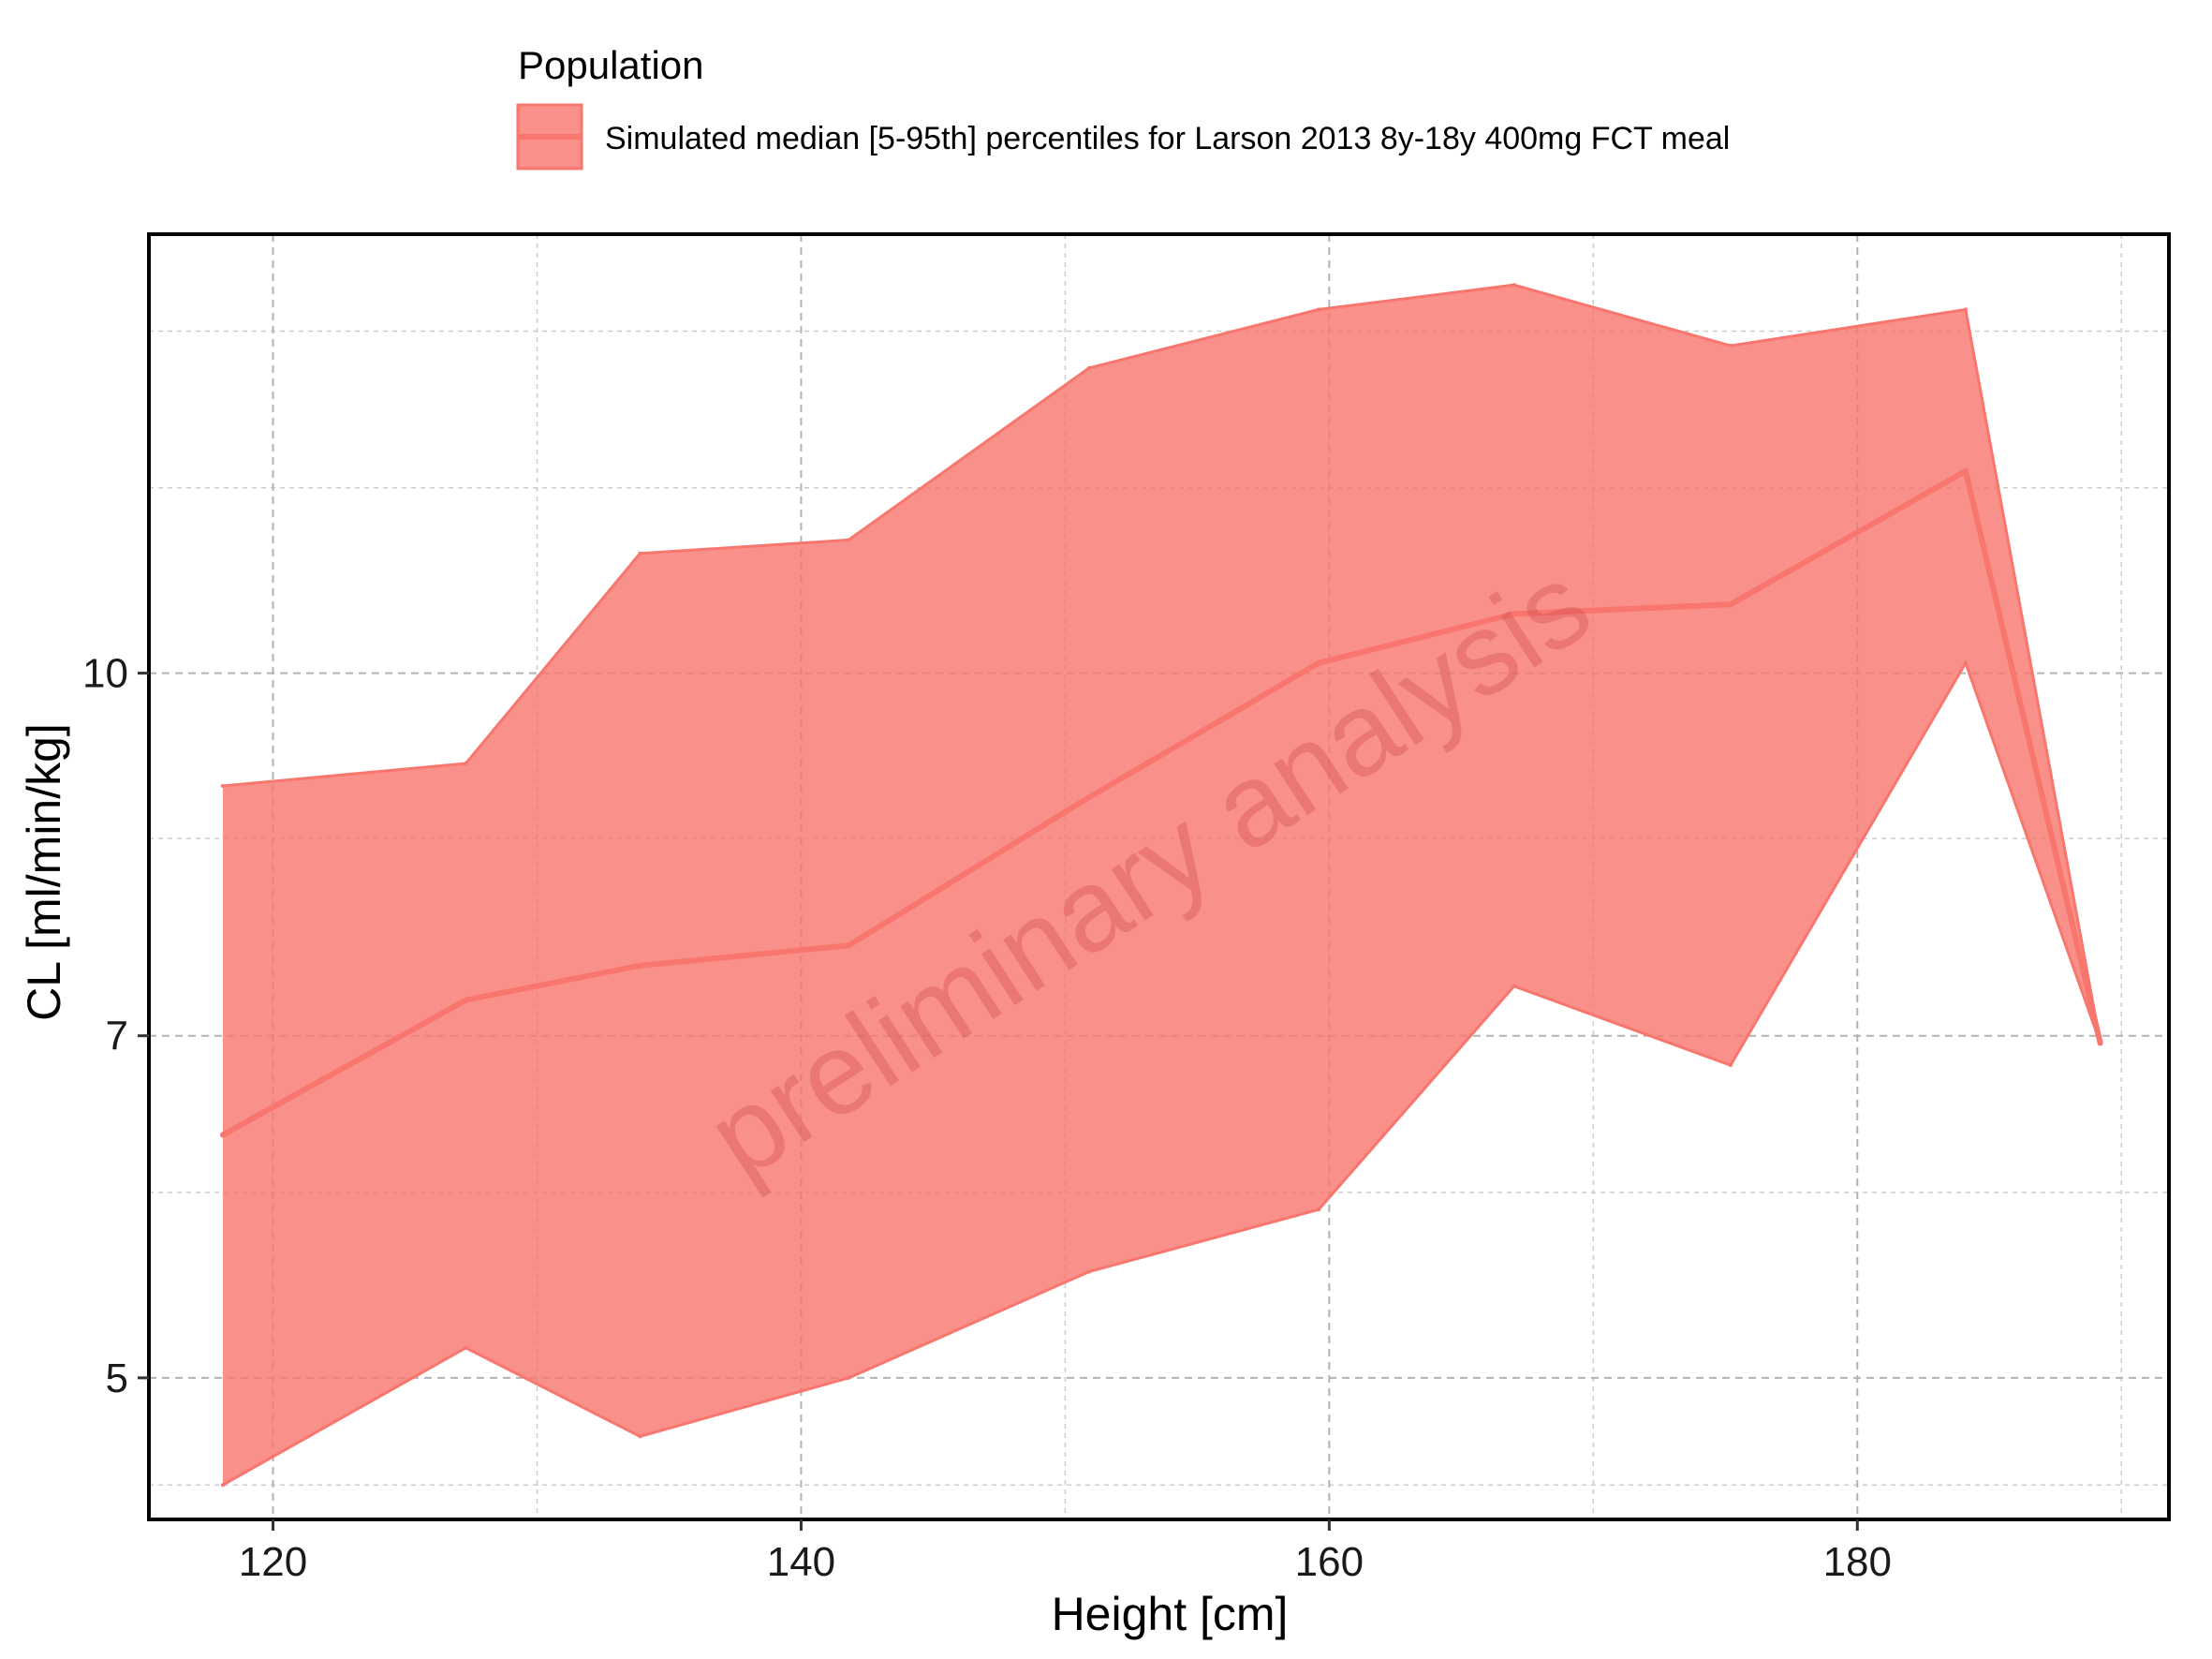 Image resolution: width=2212 pixels, height=1659 pixels. Describe the element at coordinates (801, 1562) in the screenshot. I see `x-tick-label: 140` at that location.